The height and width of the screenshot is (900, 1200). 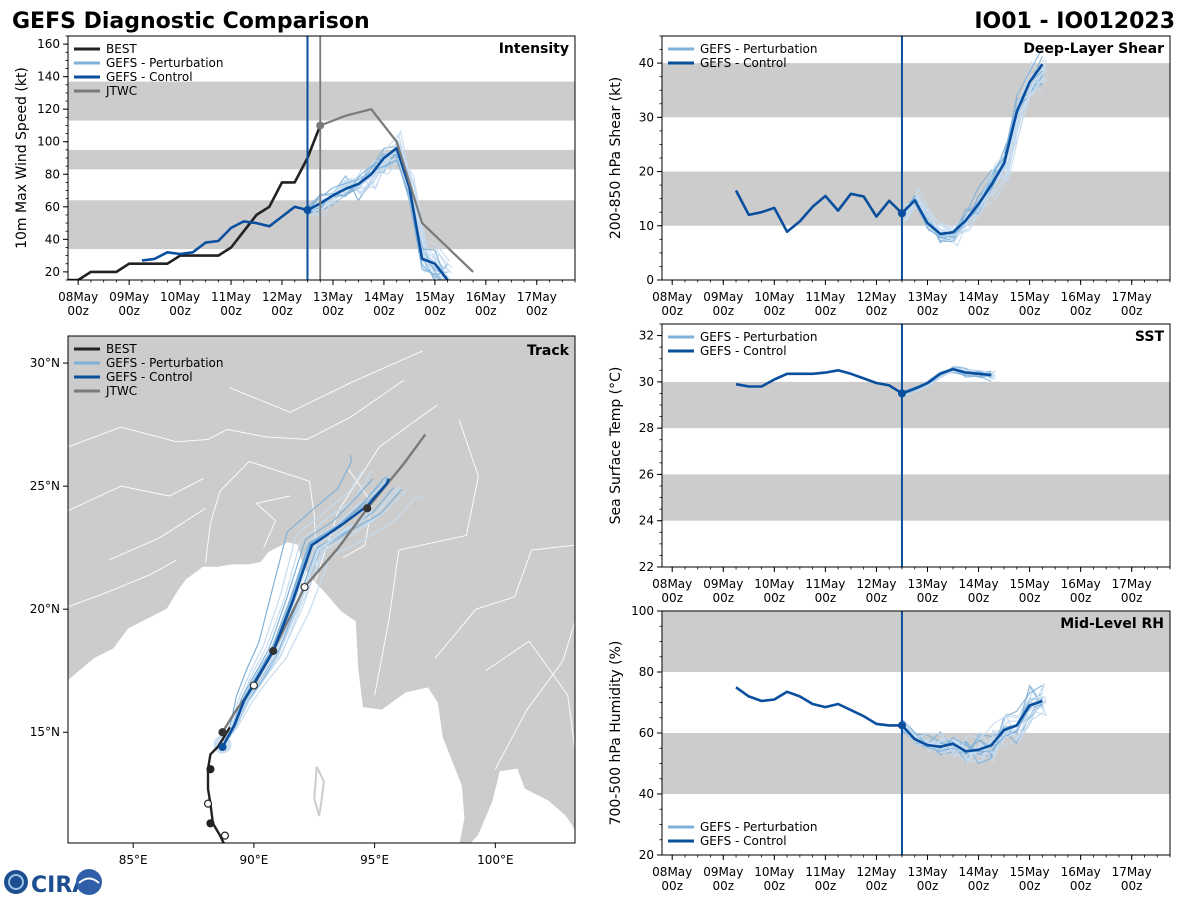 I want to click on sst-xtick-label: 17May, so click(x=1132, y=584).